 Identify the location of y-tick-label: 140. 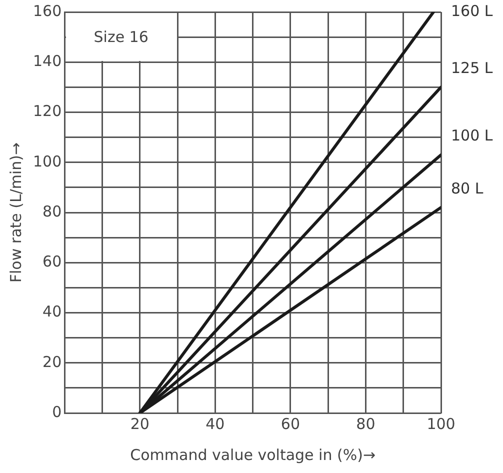
(47, 61).